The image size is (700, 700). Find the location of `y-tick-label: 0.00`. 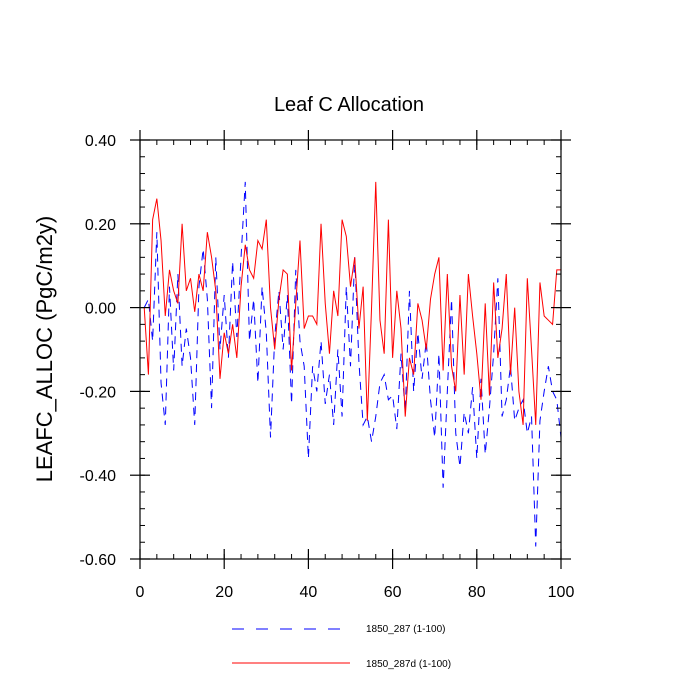

y-tick-label: 0.00 is located at coordinates (100, 309).